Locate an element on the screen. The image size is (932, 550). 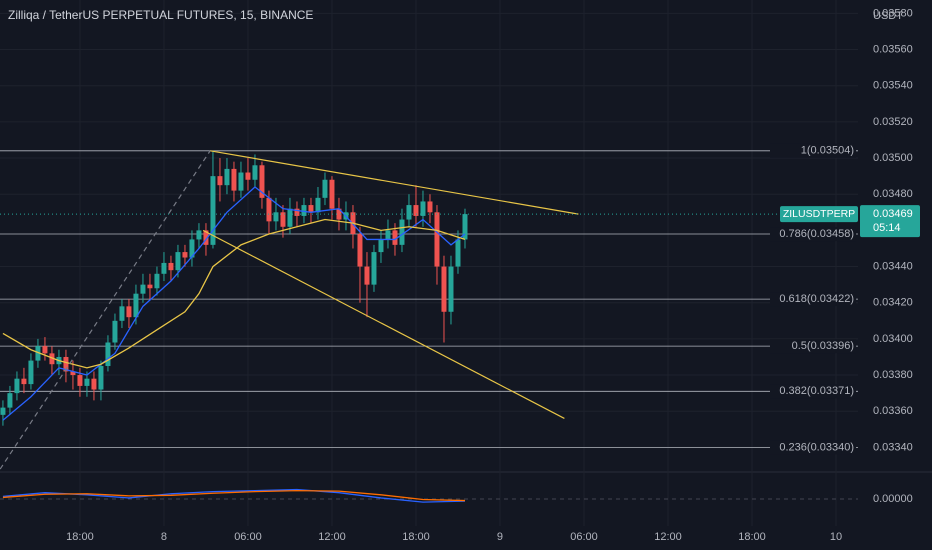
symbol-tag-bg is located at coordinates (819, 214).